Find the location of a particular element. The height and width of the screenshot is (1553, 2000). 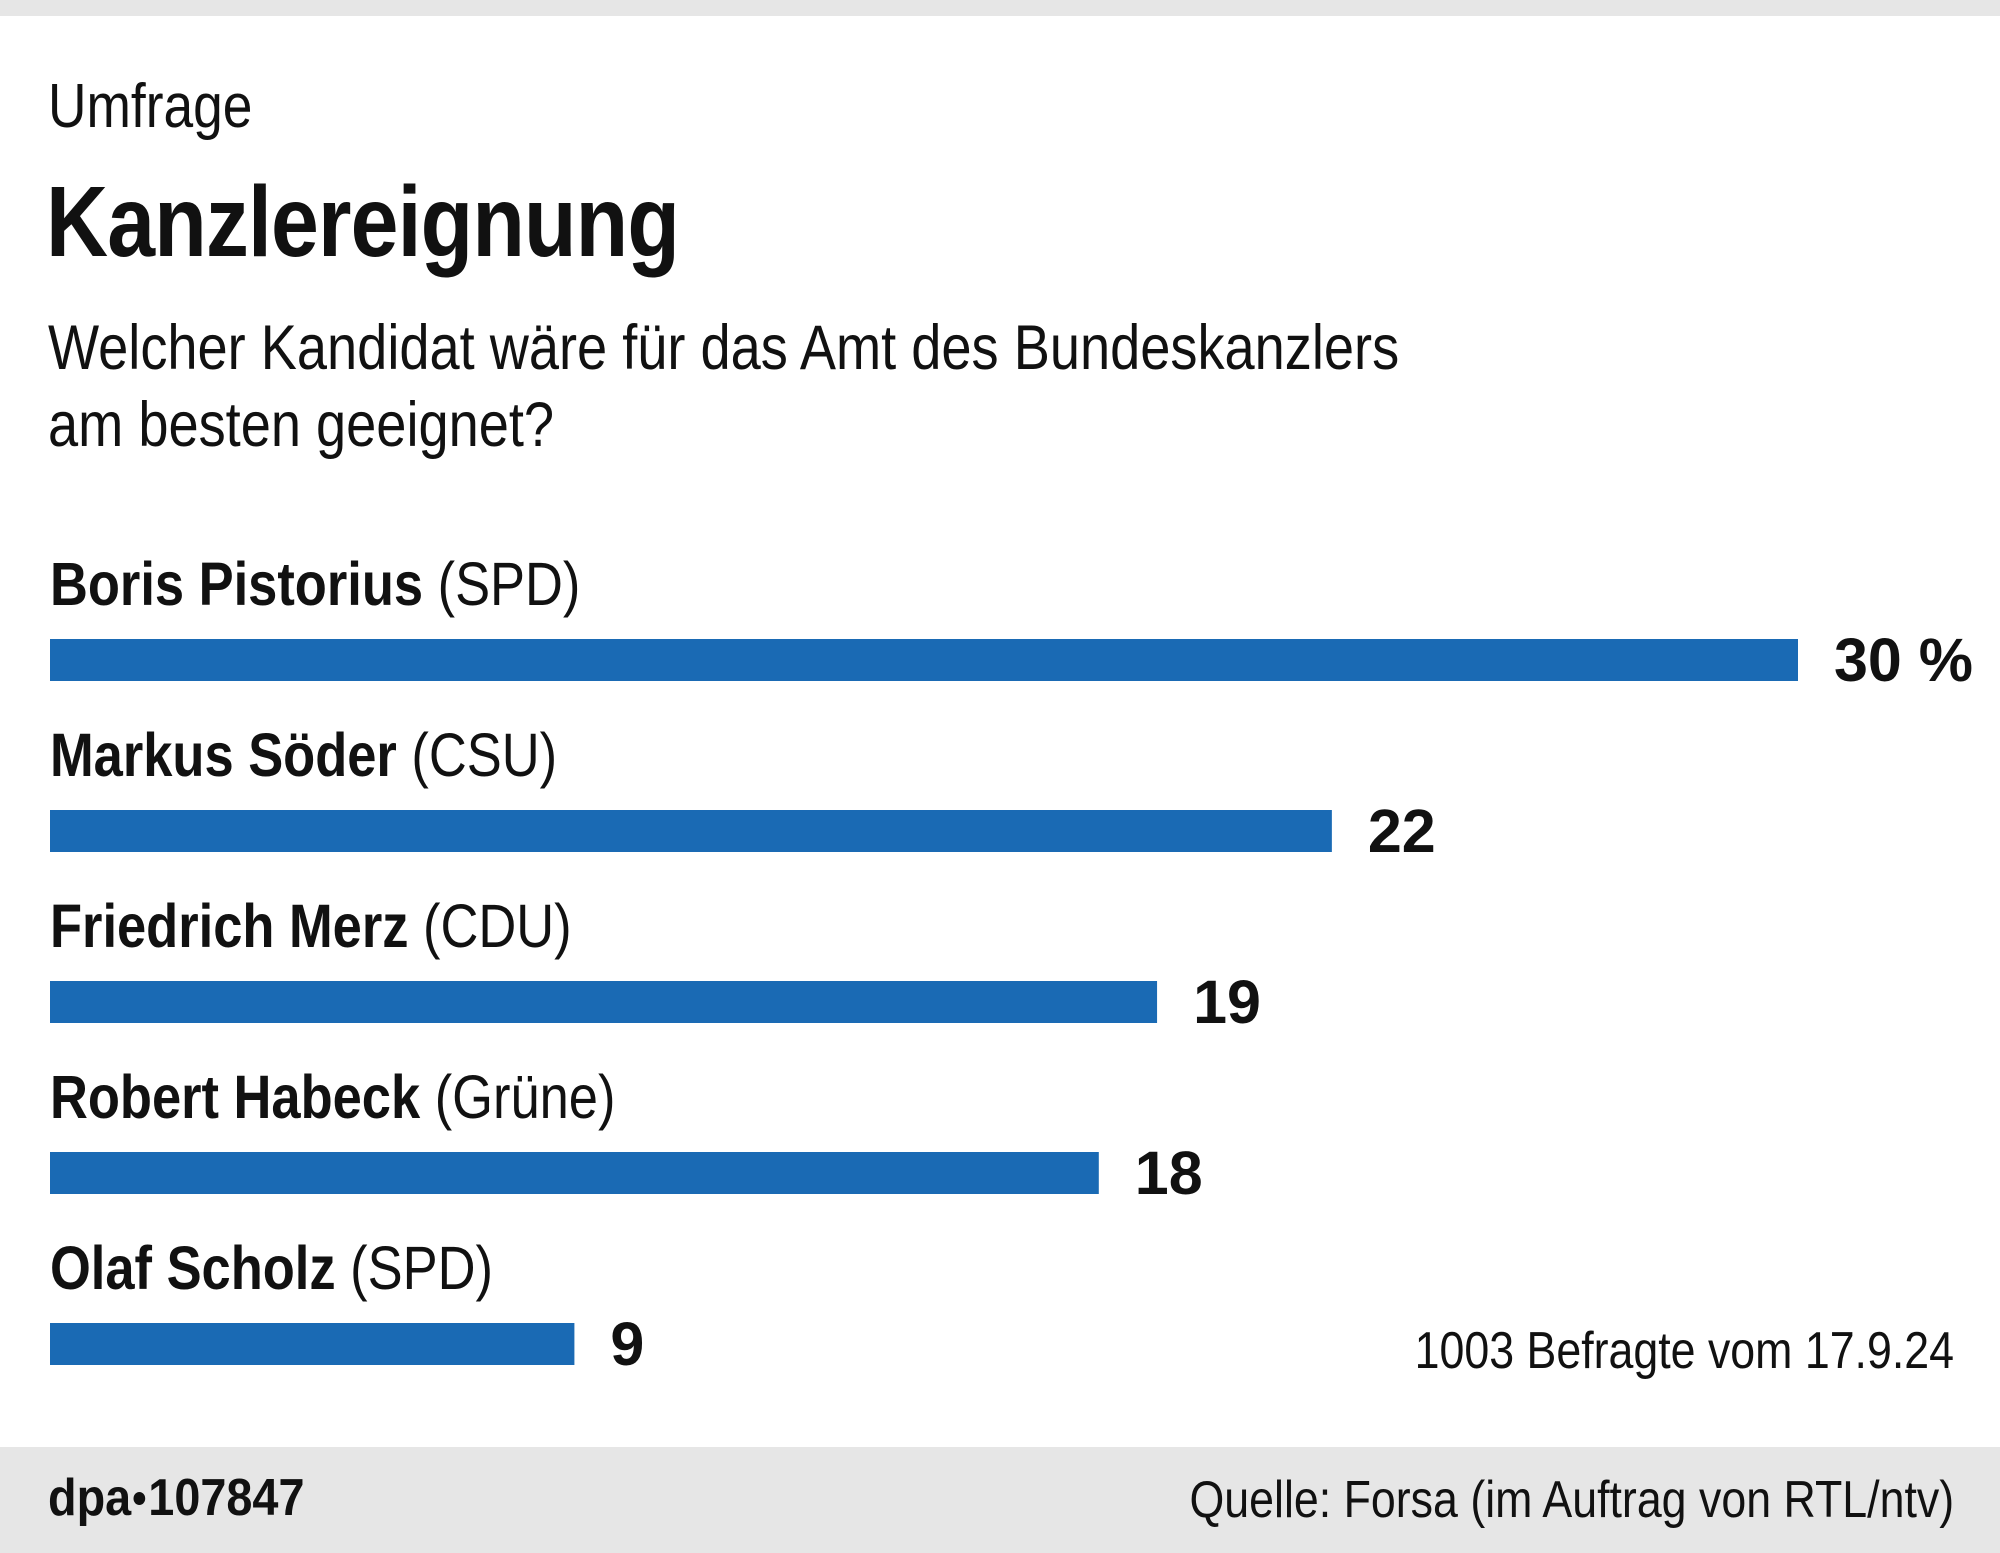

candidate-label: Markus Söder (CSU) is located at coordinates (303, 755).